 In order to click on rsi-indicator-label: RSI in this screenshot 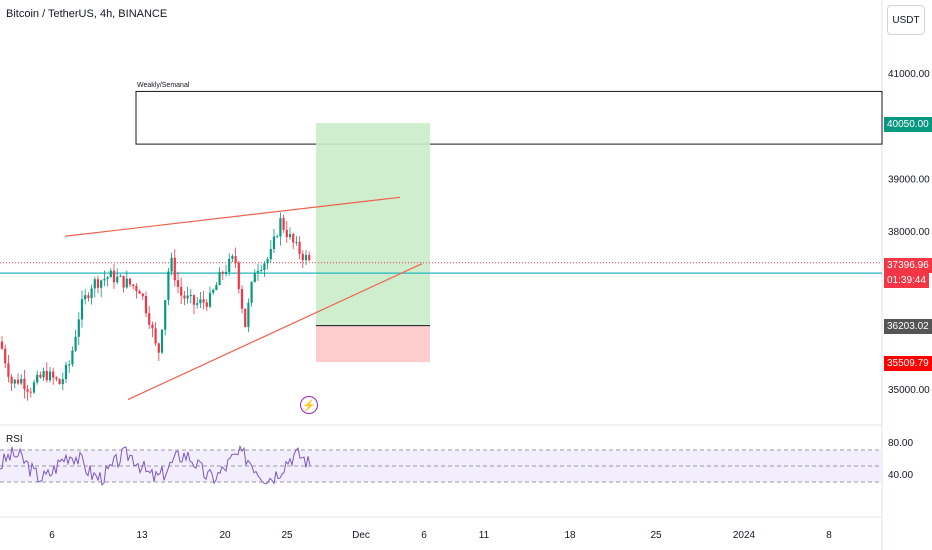, I will do `click(14, 439)`.